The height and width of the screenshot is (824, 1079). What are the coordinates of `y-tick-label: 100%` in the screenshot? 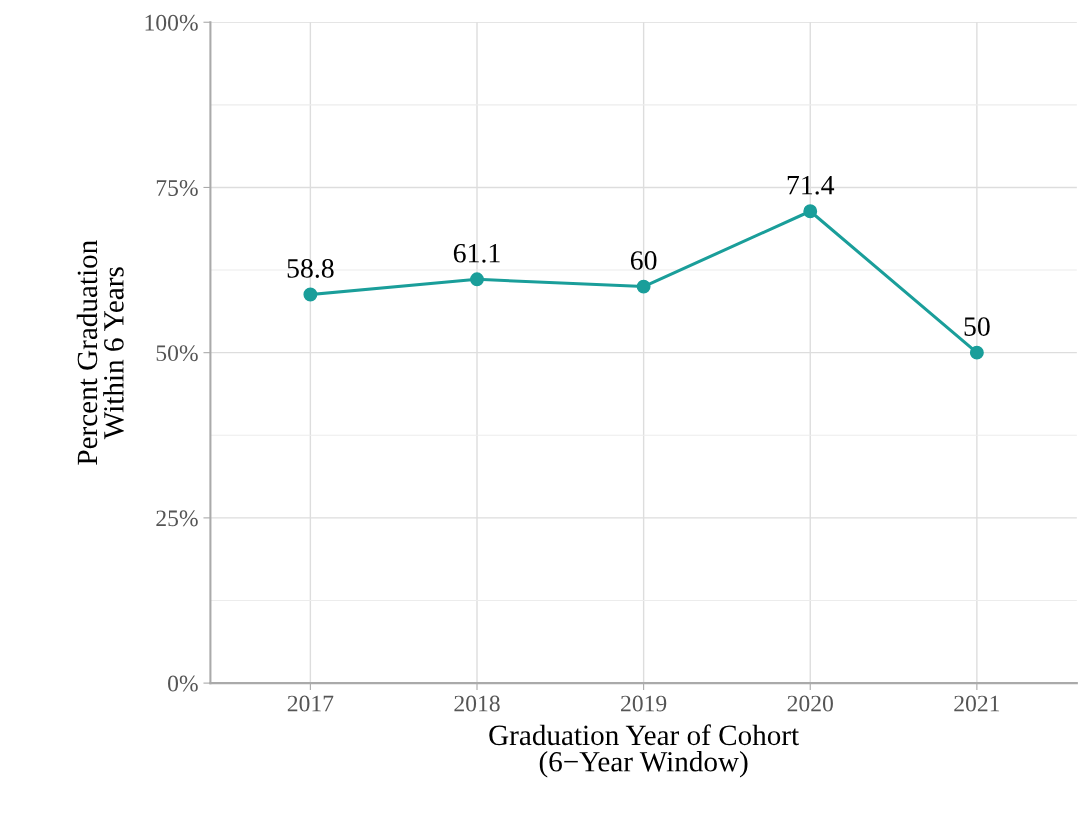 It's located at (171, 22).